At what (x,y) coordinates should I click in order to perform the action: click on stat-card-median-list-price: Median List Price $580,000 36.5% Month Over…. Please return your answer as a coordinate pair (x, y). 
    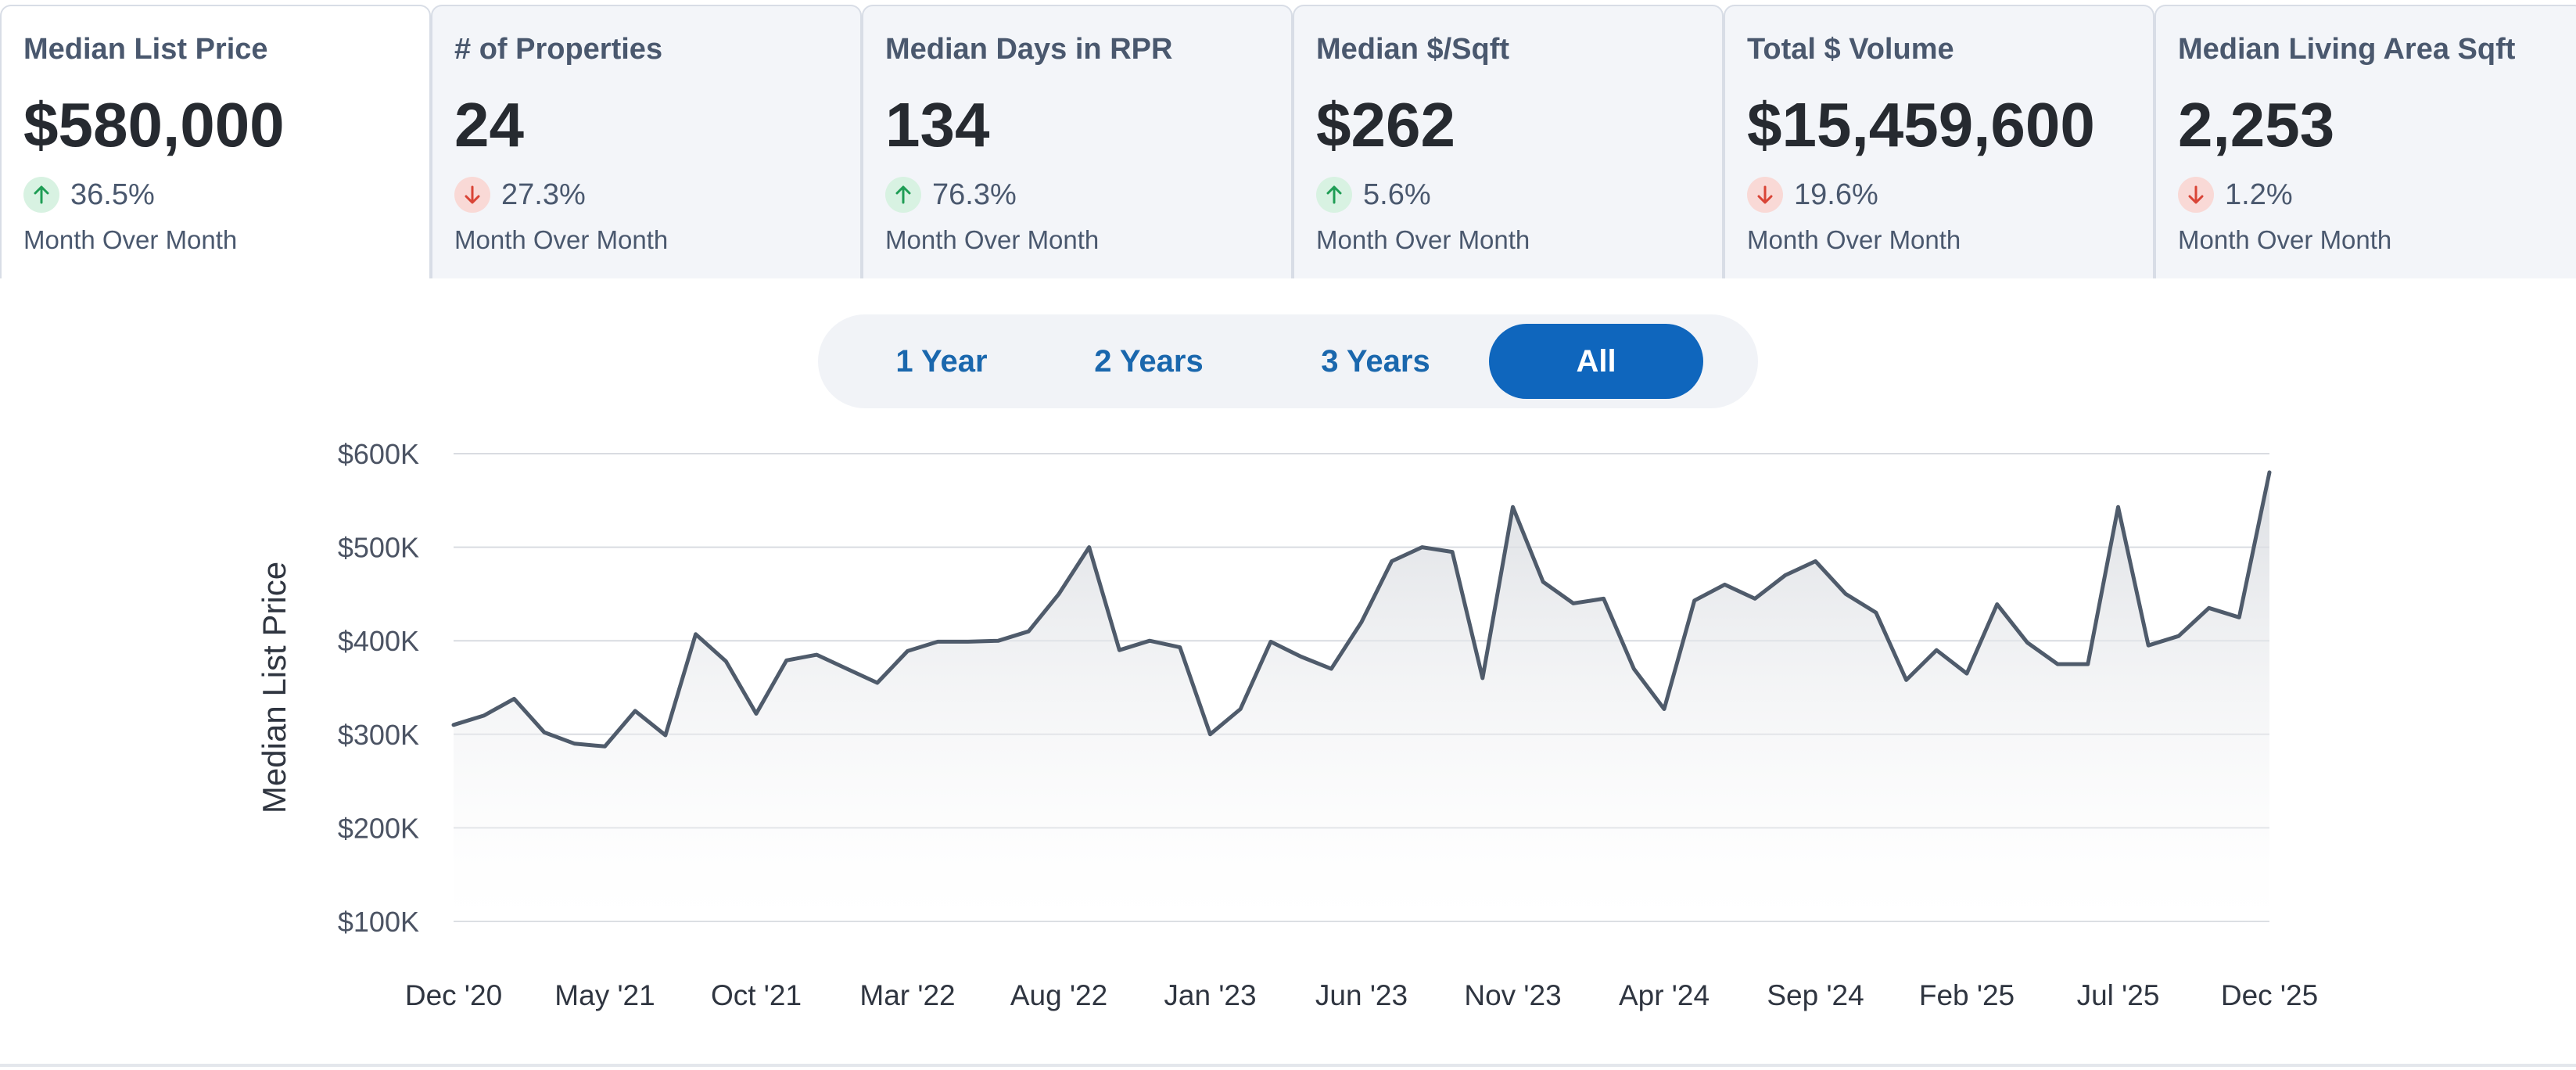
    Looking at the image, I should click on (215, 141).